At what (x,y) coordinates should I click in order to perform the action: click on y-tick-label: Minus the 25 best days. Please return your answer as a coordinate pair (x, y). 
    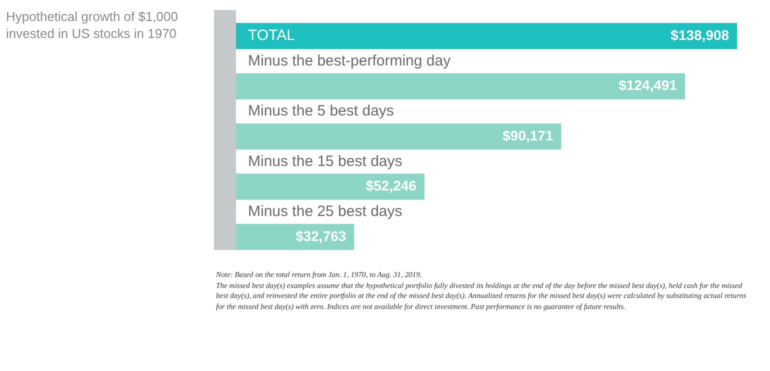
    Looking at the image, I should click on (325, 211).